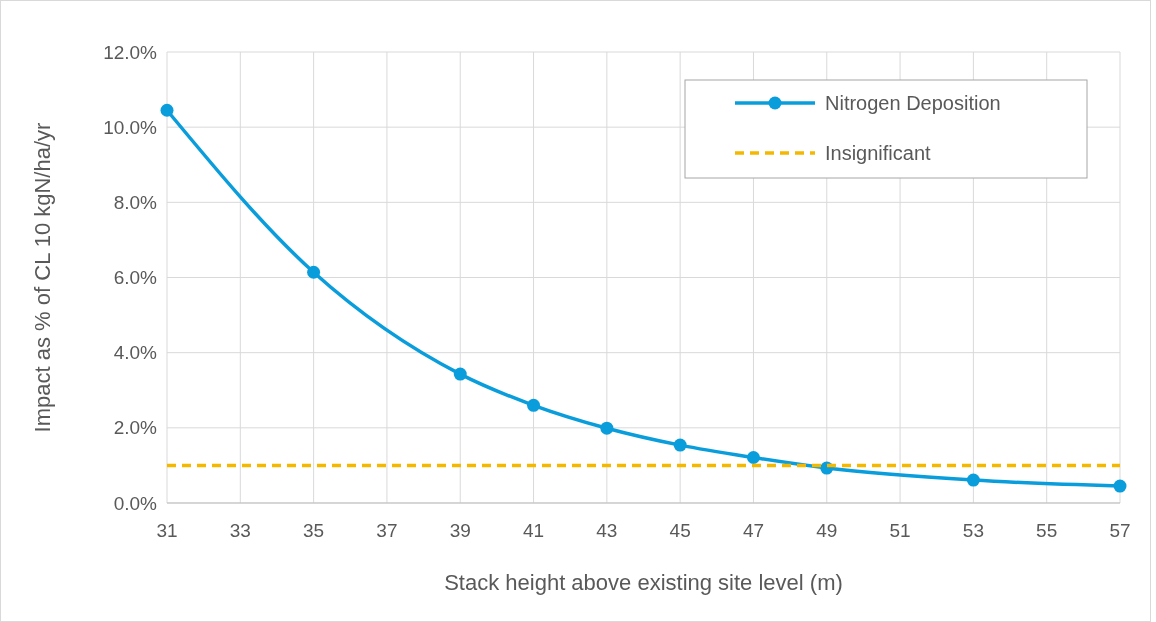  Describe the element at coordinates (130, 127) in the screenshot. I see `y-tick-label: 10.0%` at that location.